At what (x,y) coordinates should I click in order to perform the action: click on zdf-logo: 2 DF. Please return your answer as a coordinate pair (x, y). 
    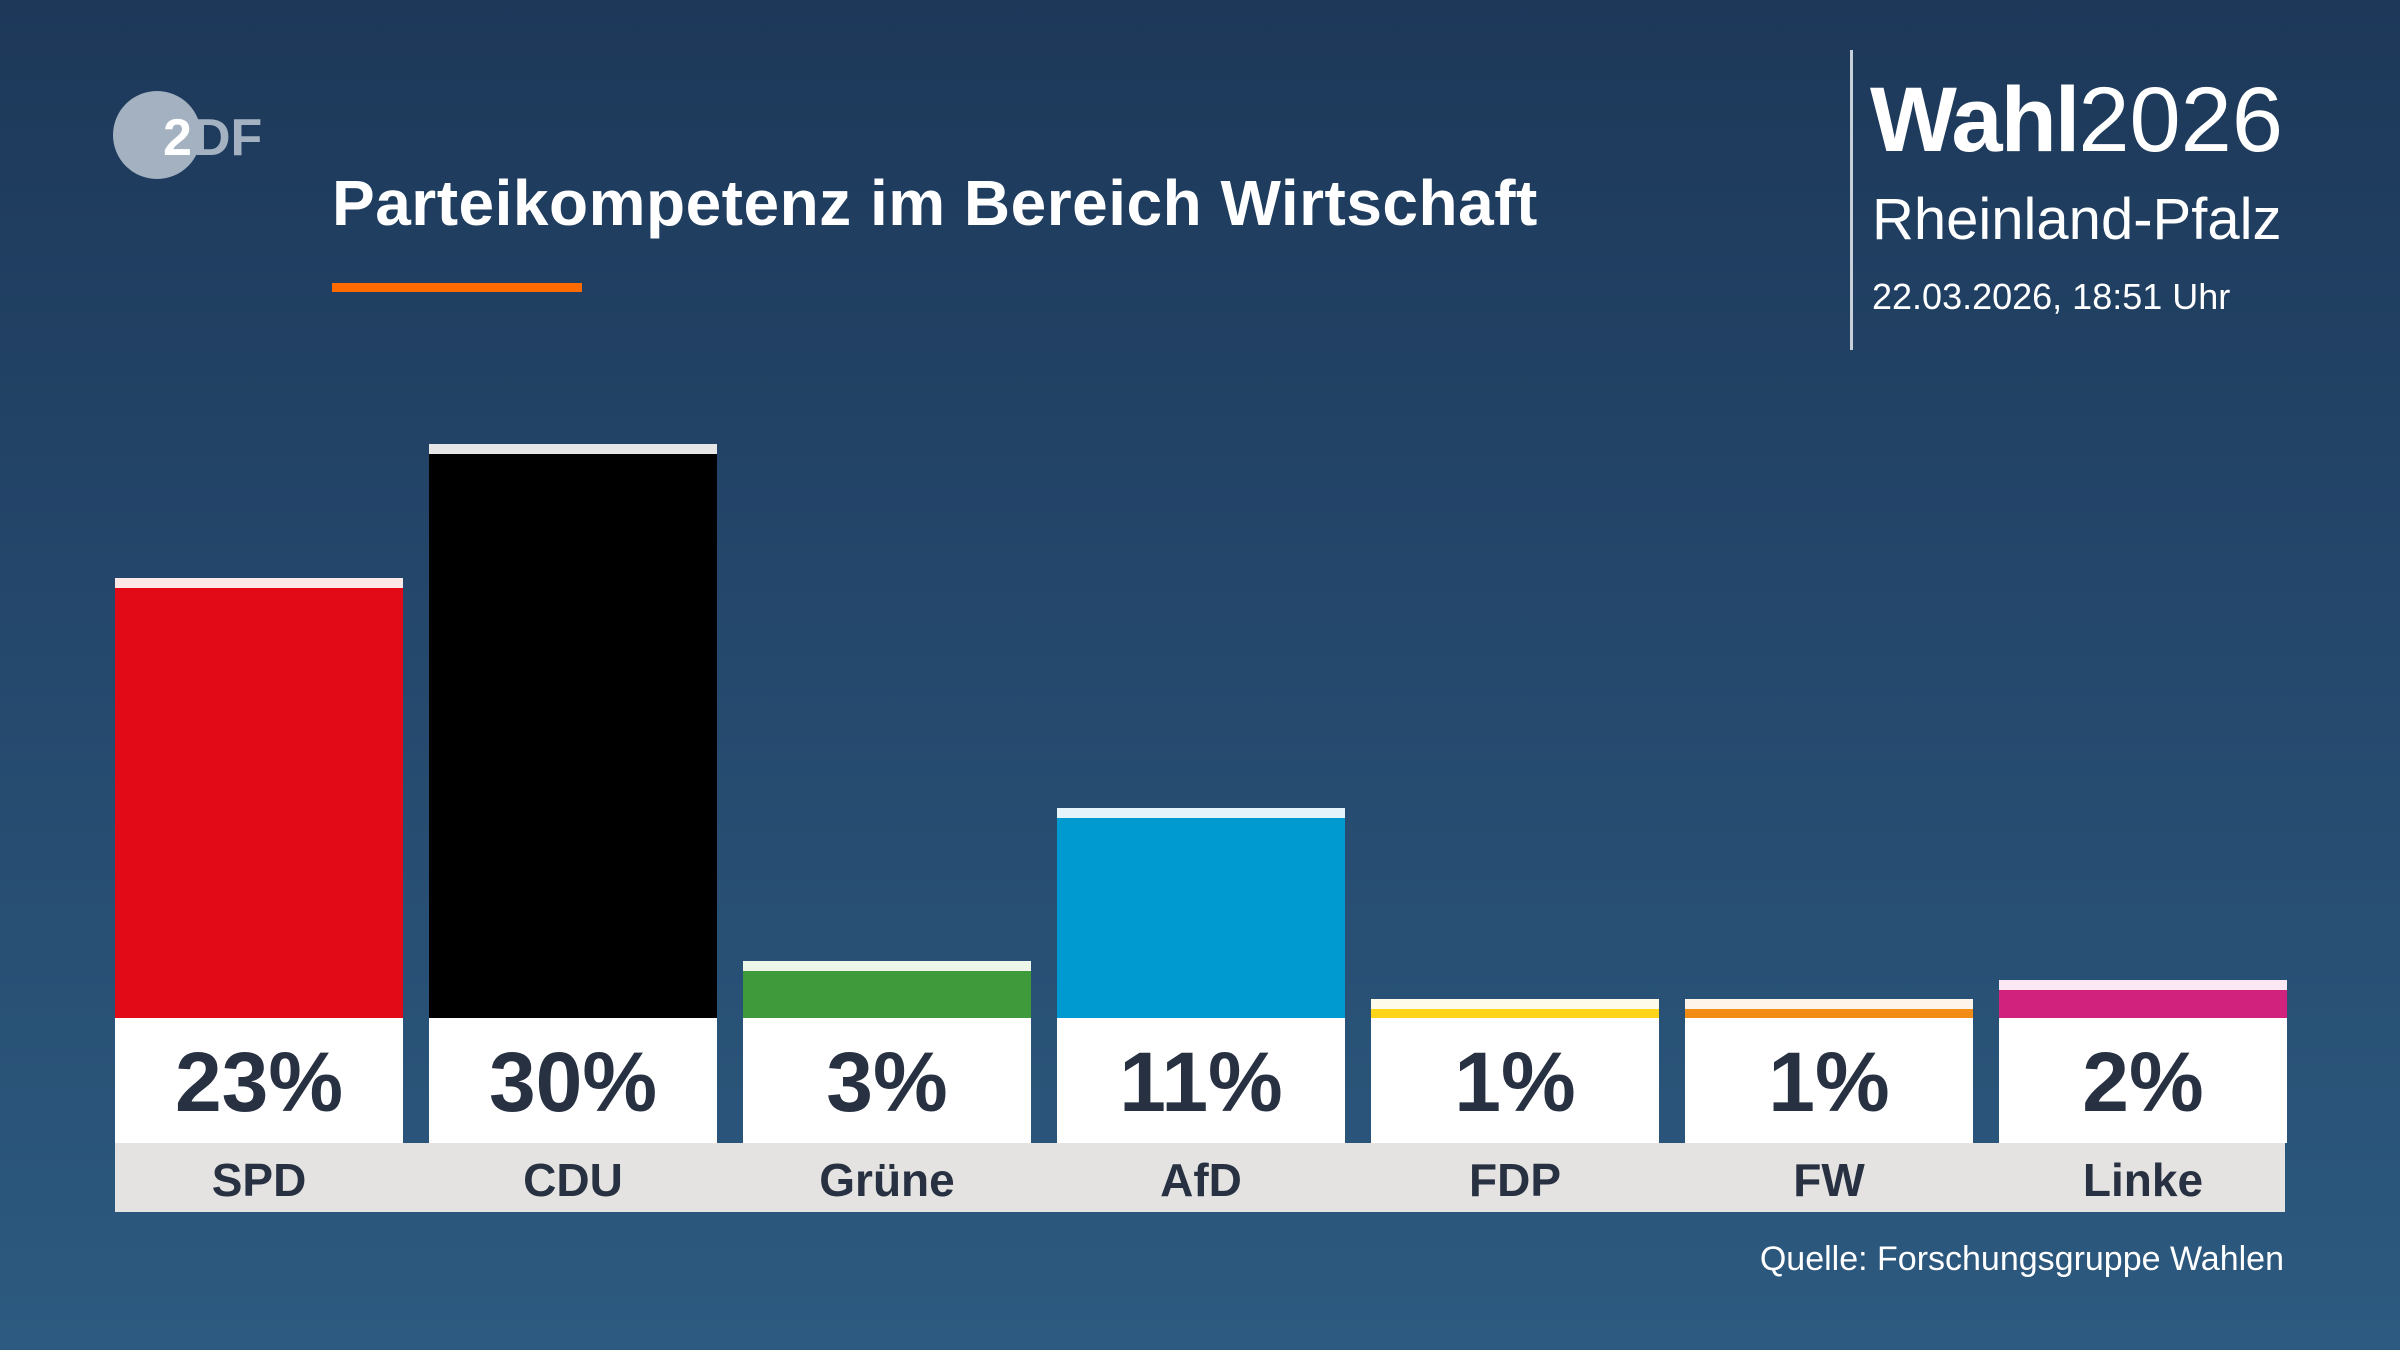
    Looking at the image, I should click on (187, 135).